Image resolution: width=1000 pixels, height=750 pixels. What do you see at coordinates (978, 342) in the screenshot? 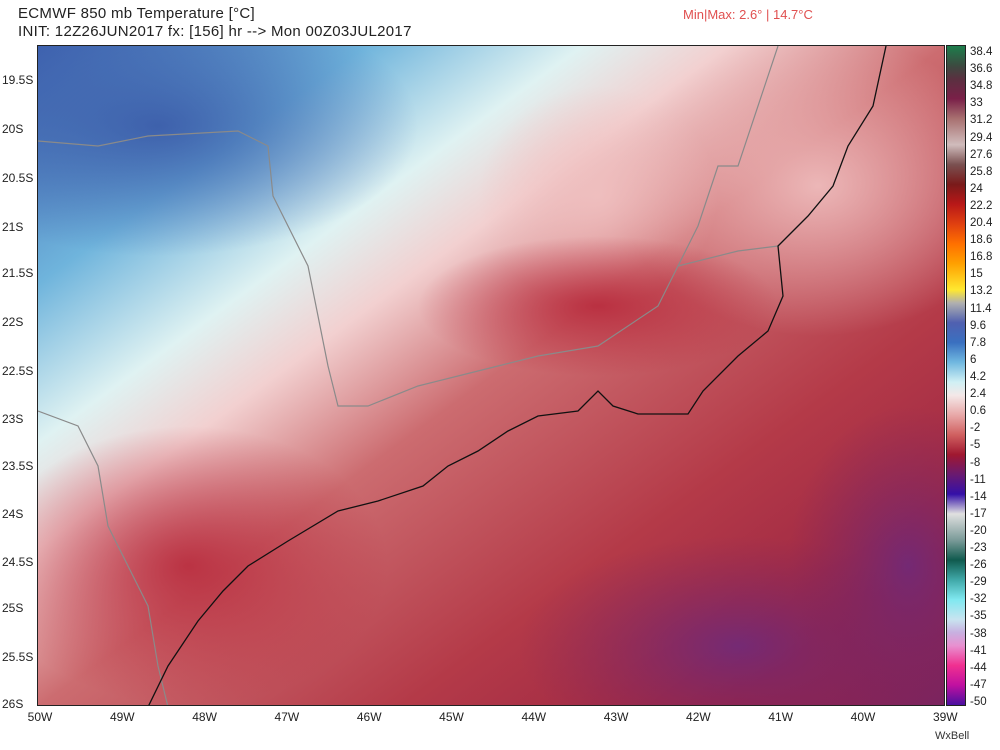
I see `colorbar-label: 7.8` at bounding box center [978, 342].